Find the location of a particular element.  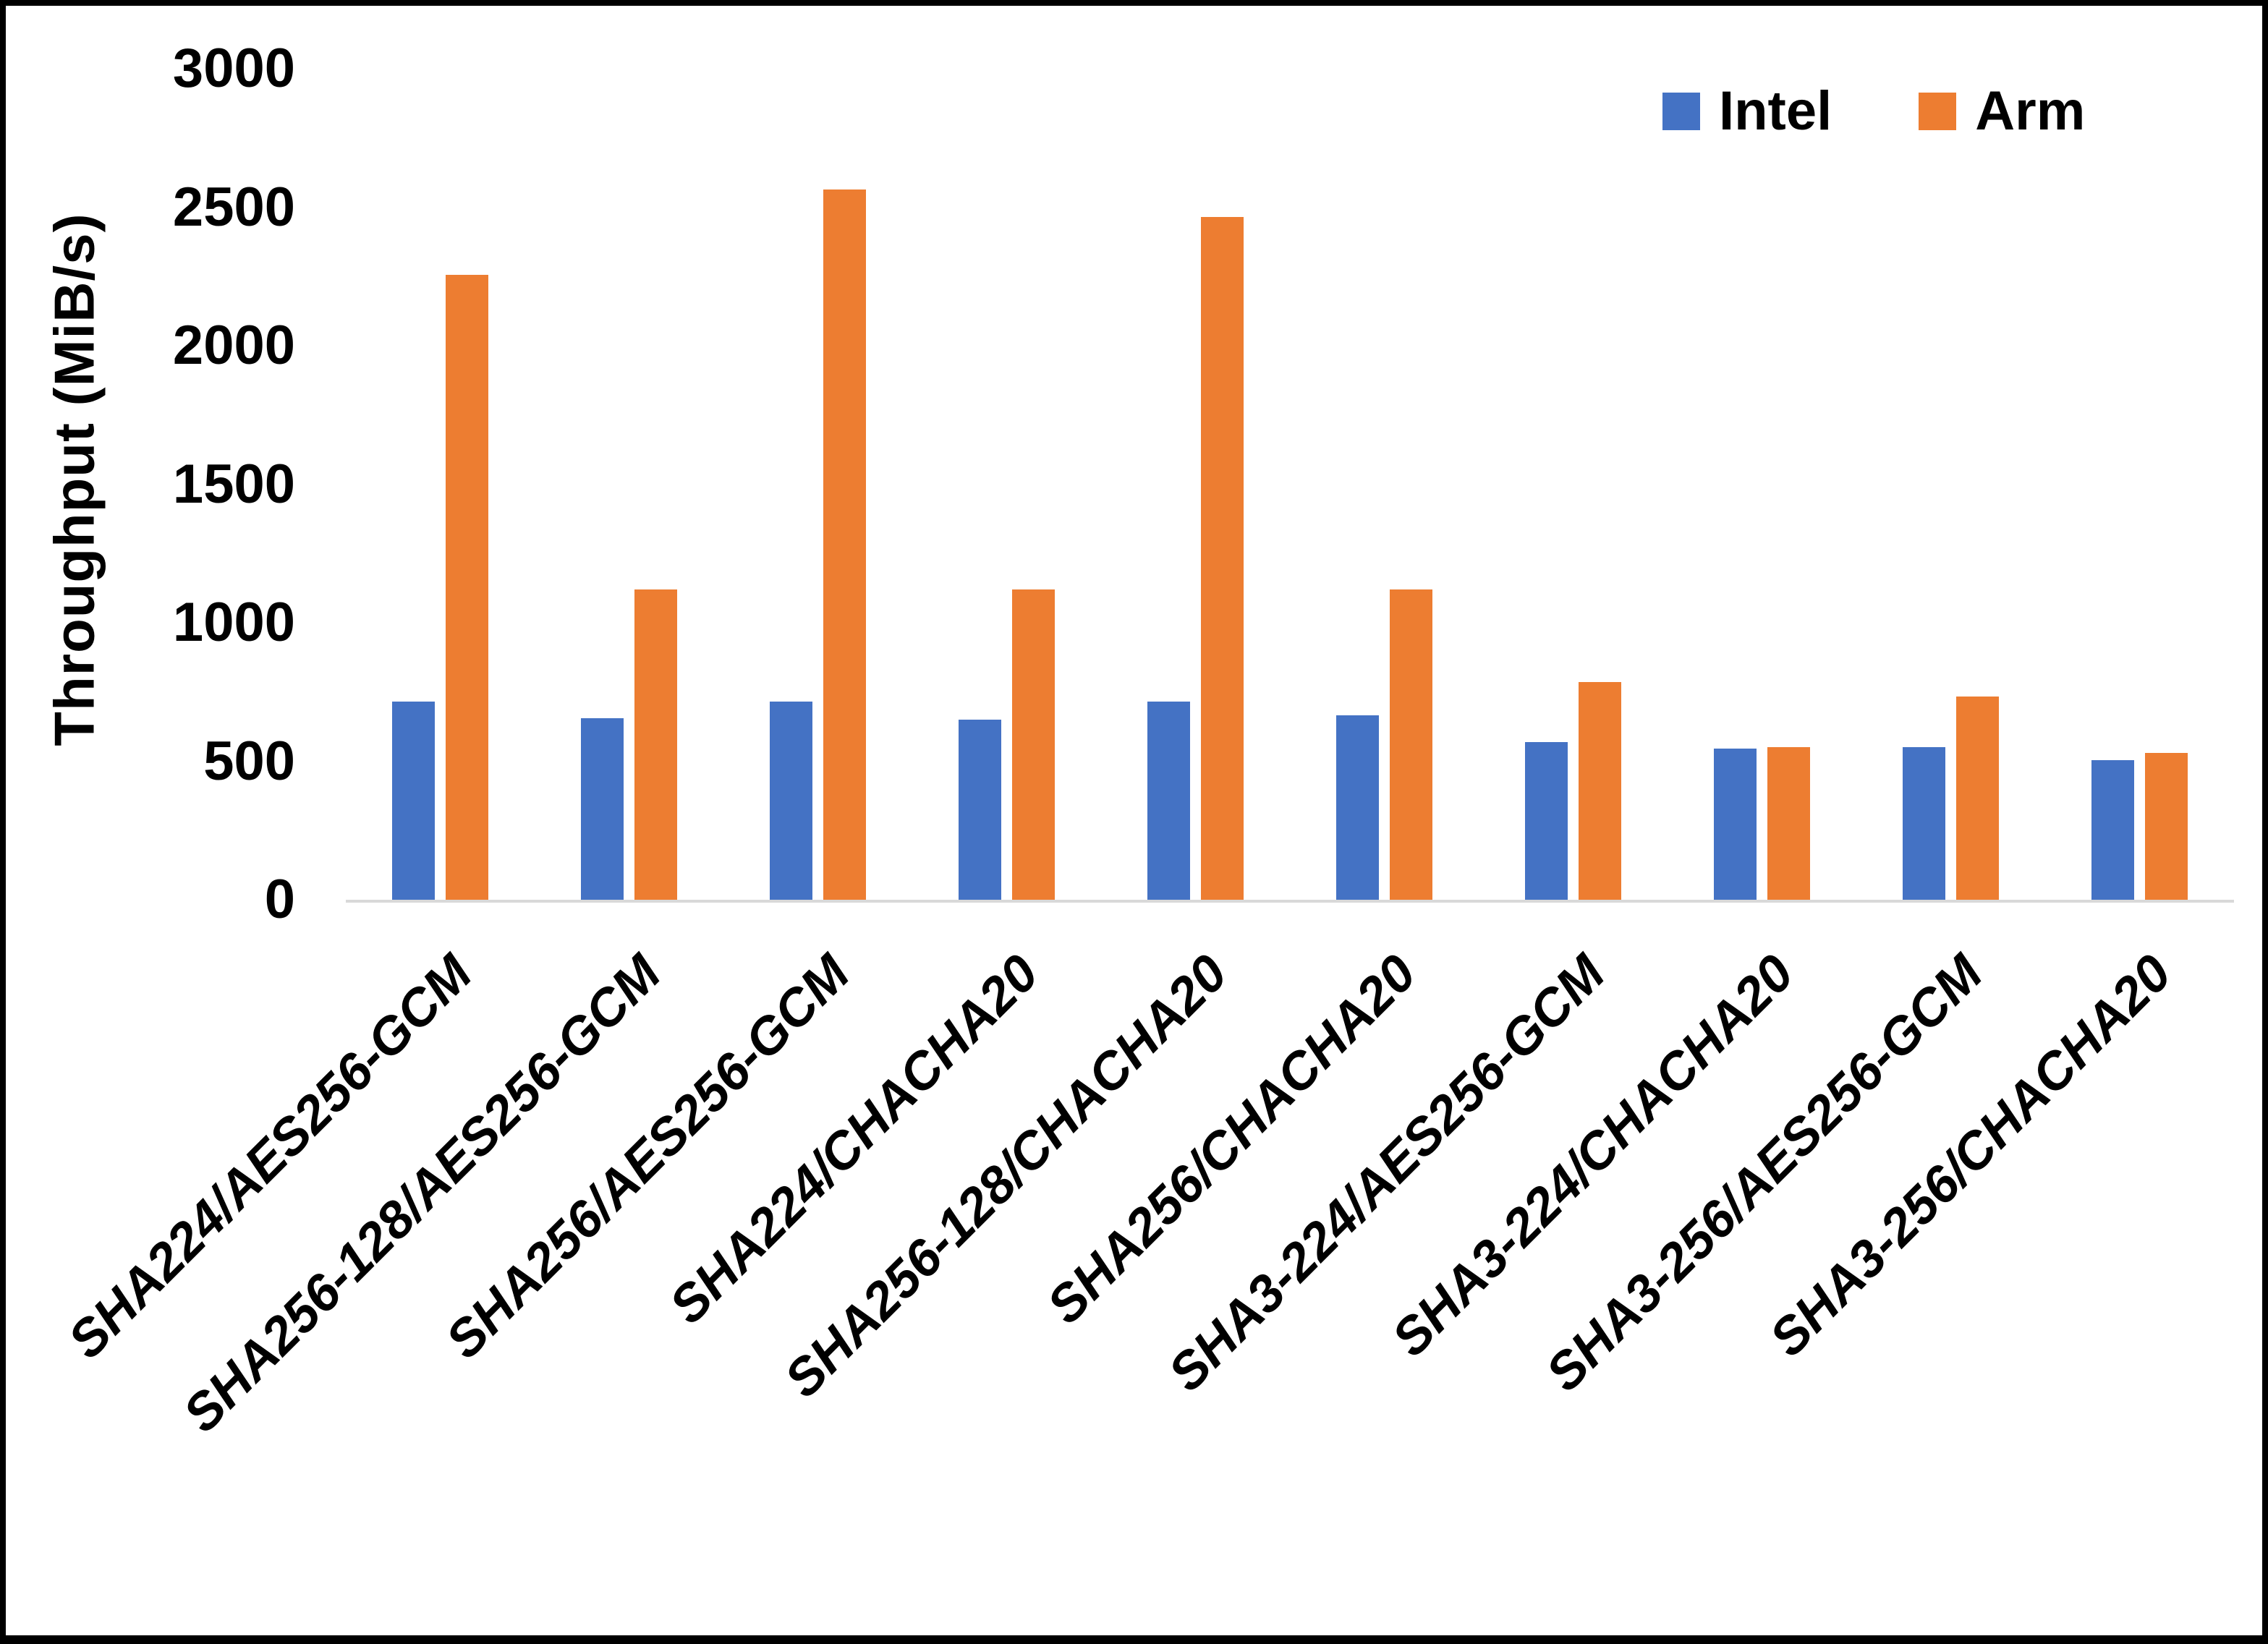

y-tick-label: 2000 is located at coordinates (233, 345).